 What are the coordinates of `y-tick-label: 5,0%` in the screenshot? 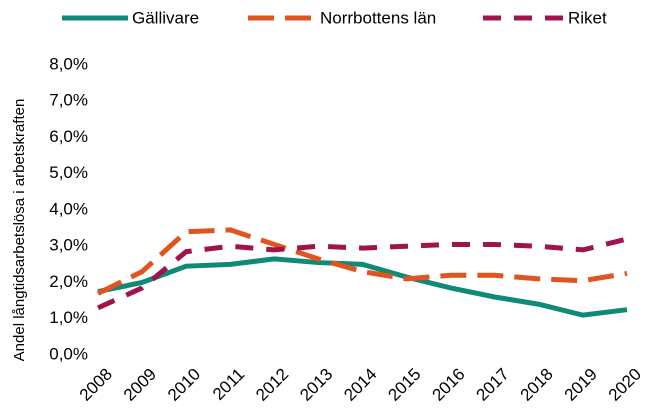 It's located at (68, 172).